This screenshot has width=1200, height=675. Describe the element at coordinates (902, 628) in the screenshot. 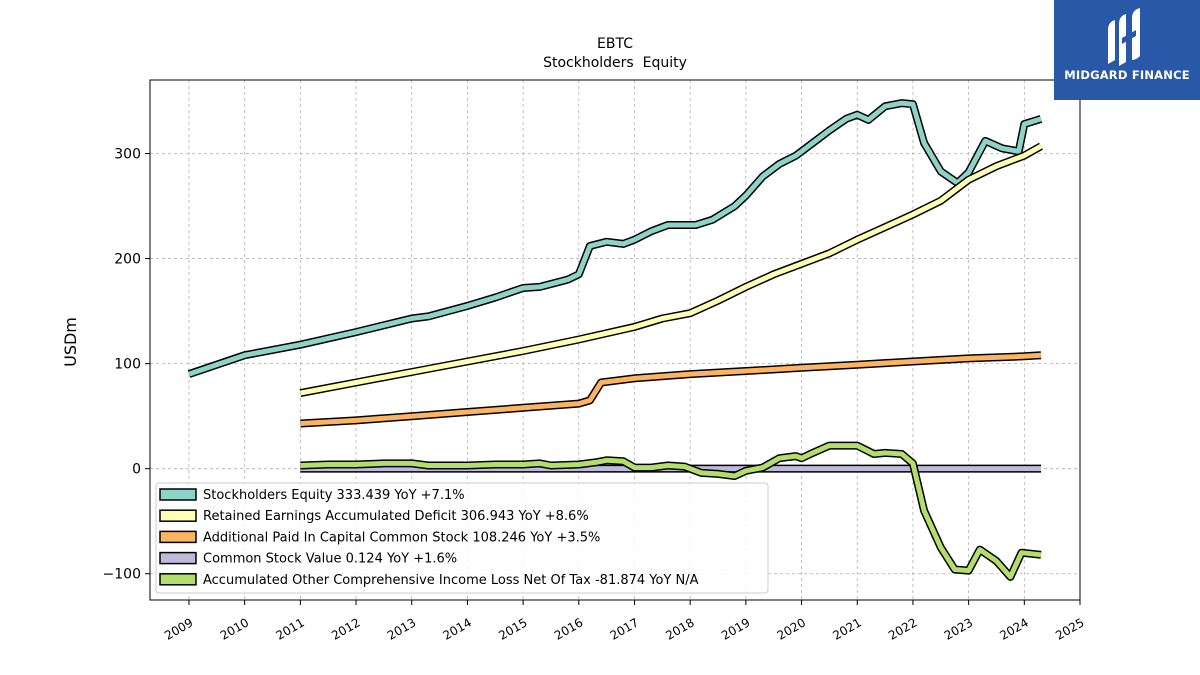

I see `x-tick-label: 2022` at that location.